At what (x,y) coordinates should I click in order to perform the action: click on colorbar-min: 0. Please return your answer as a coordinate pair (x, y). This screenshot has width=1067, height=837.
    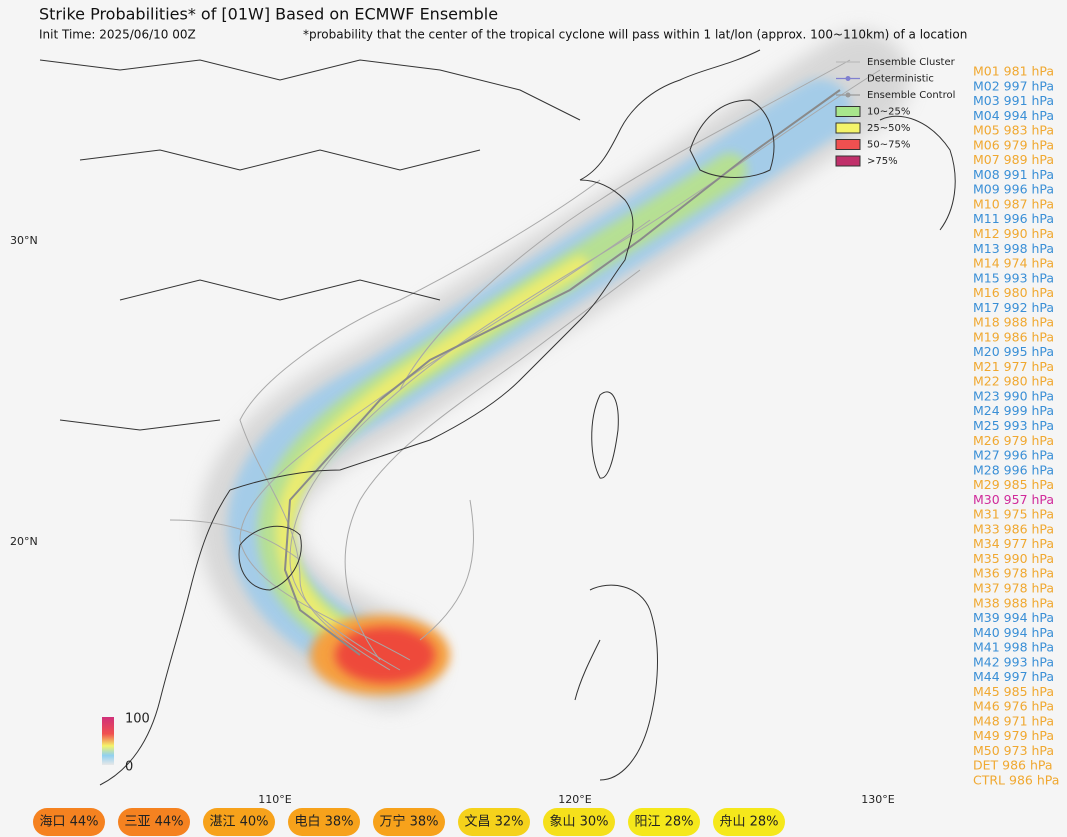
    Looking at the image, I should click on (129, 767).